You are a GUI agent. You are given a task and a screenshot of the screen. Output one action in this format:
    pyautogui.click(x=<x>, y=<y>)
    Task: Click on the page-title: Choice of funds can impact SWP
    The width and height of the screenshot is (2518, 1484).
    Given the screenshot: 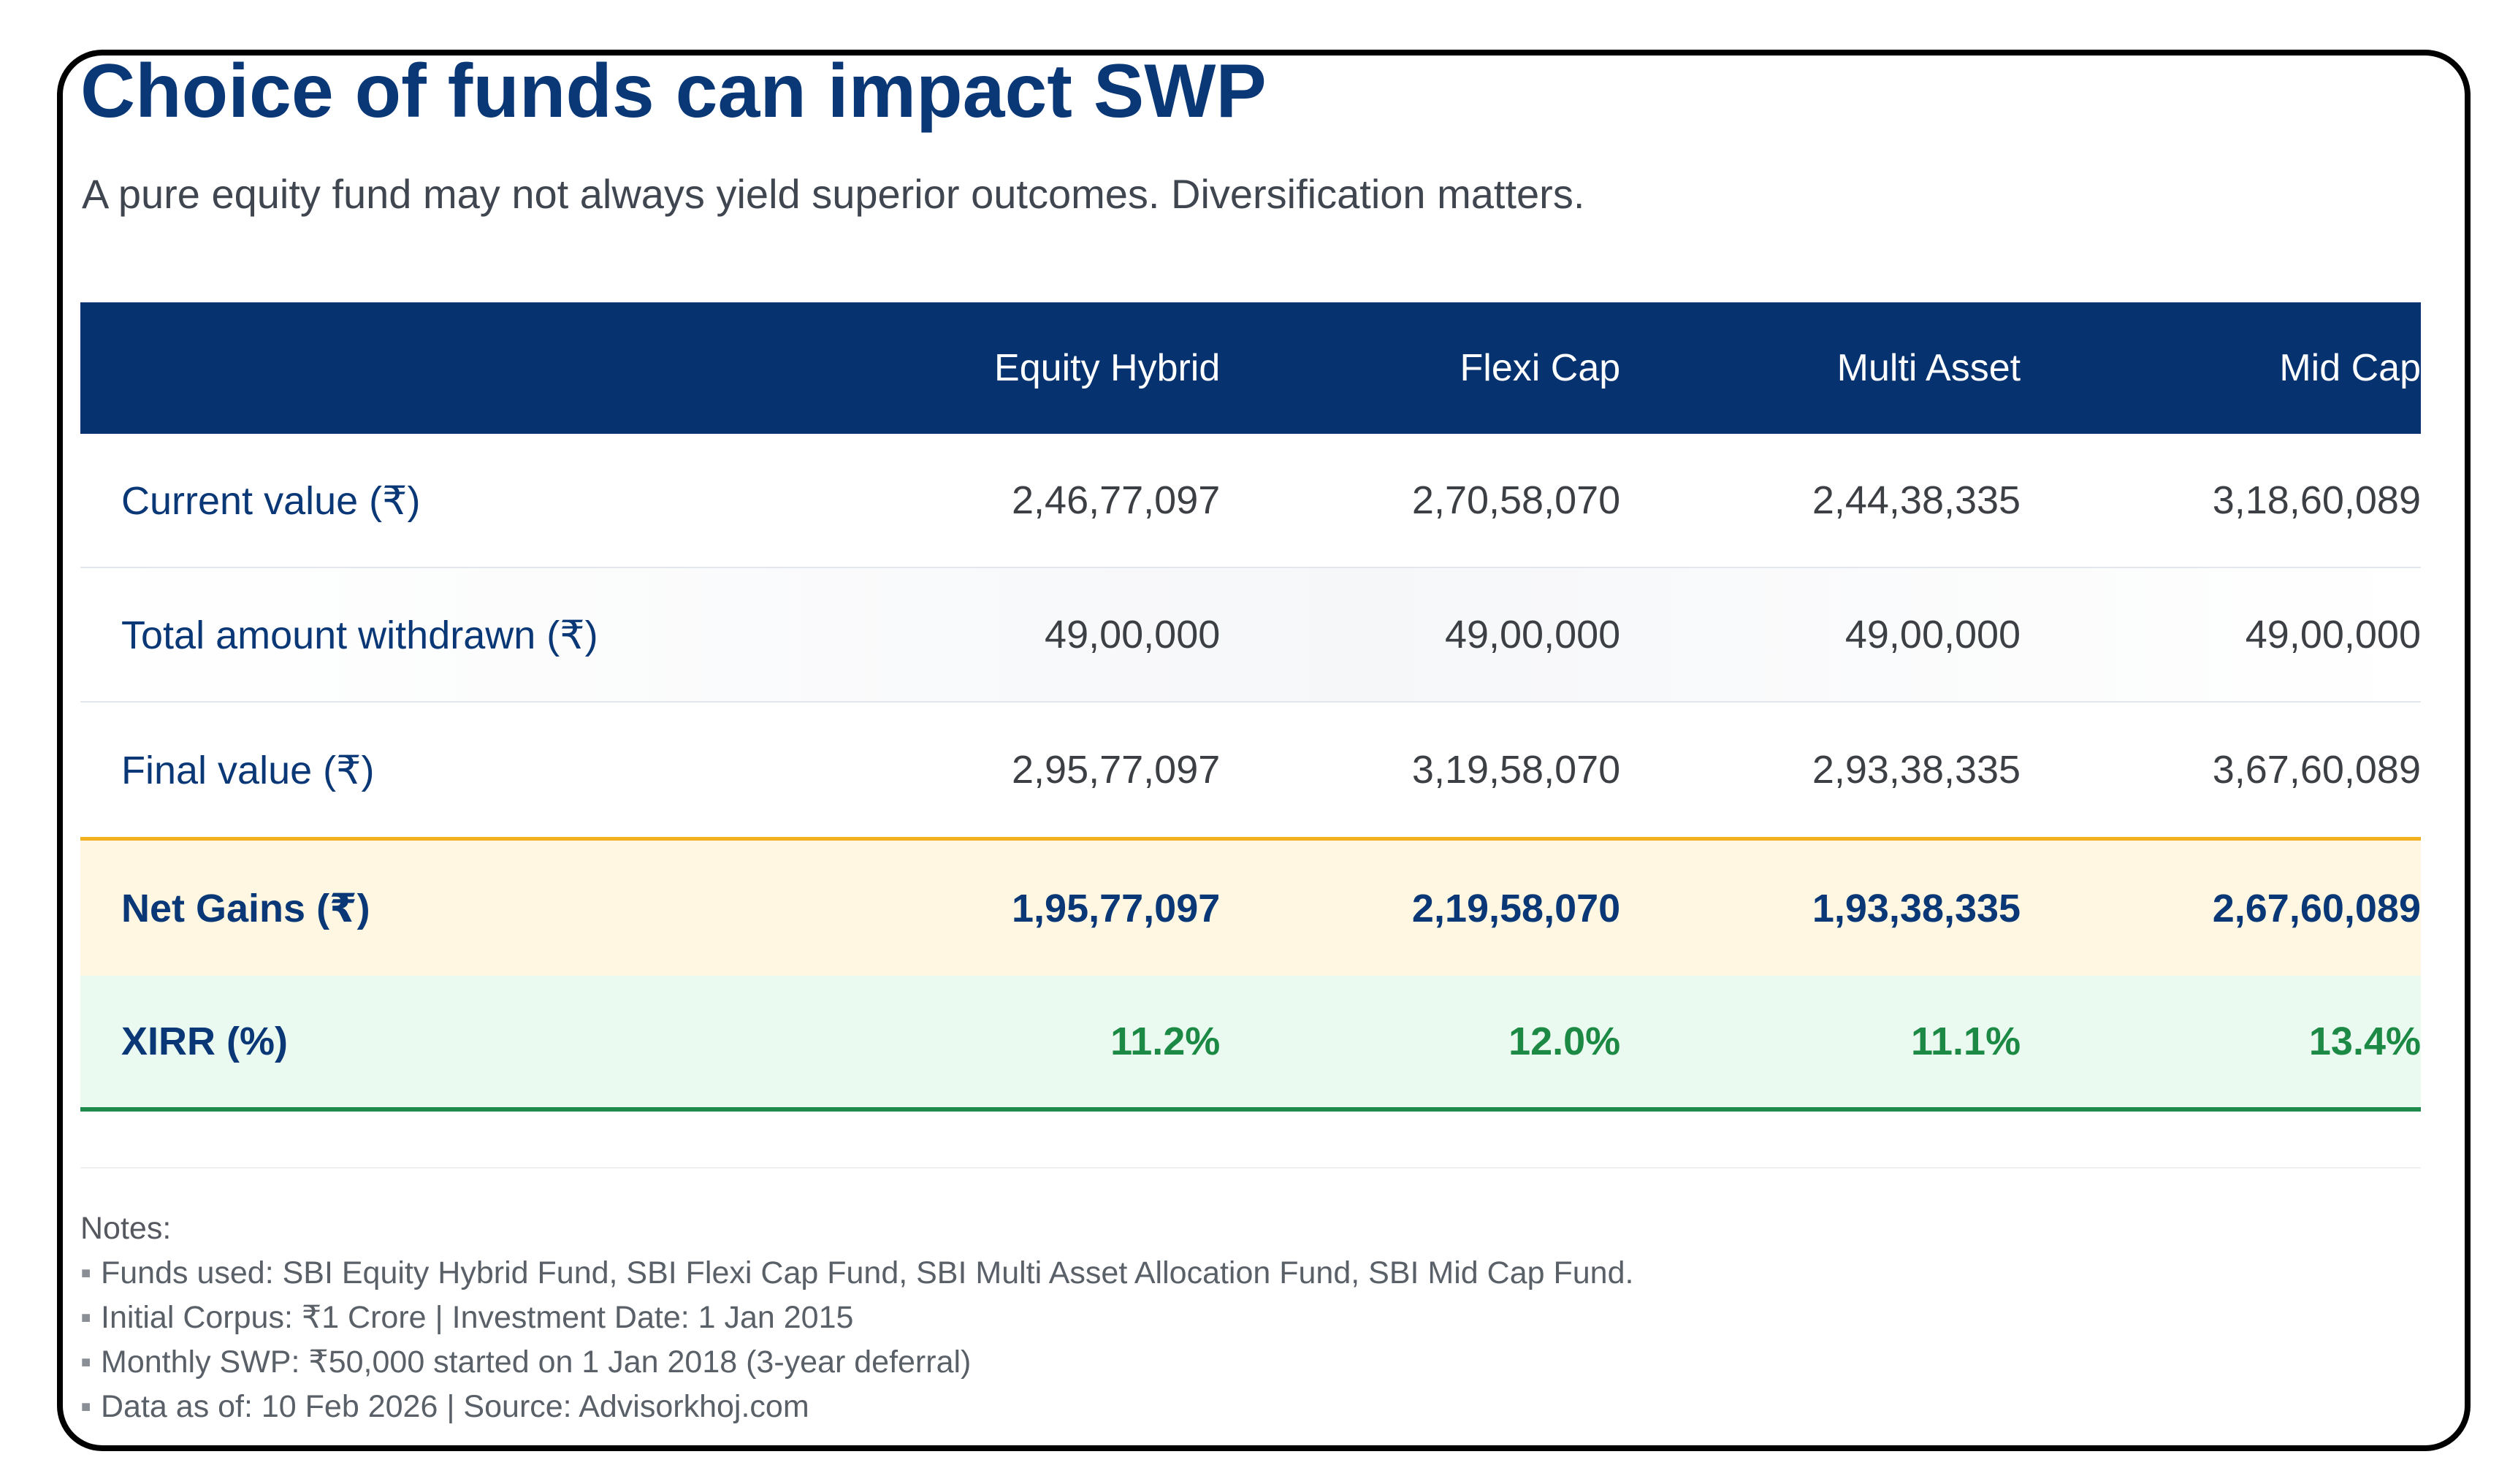 What is the action you would take?
    pyautogui.click(x=673, y=92)
    